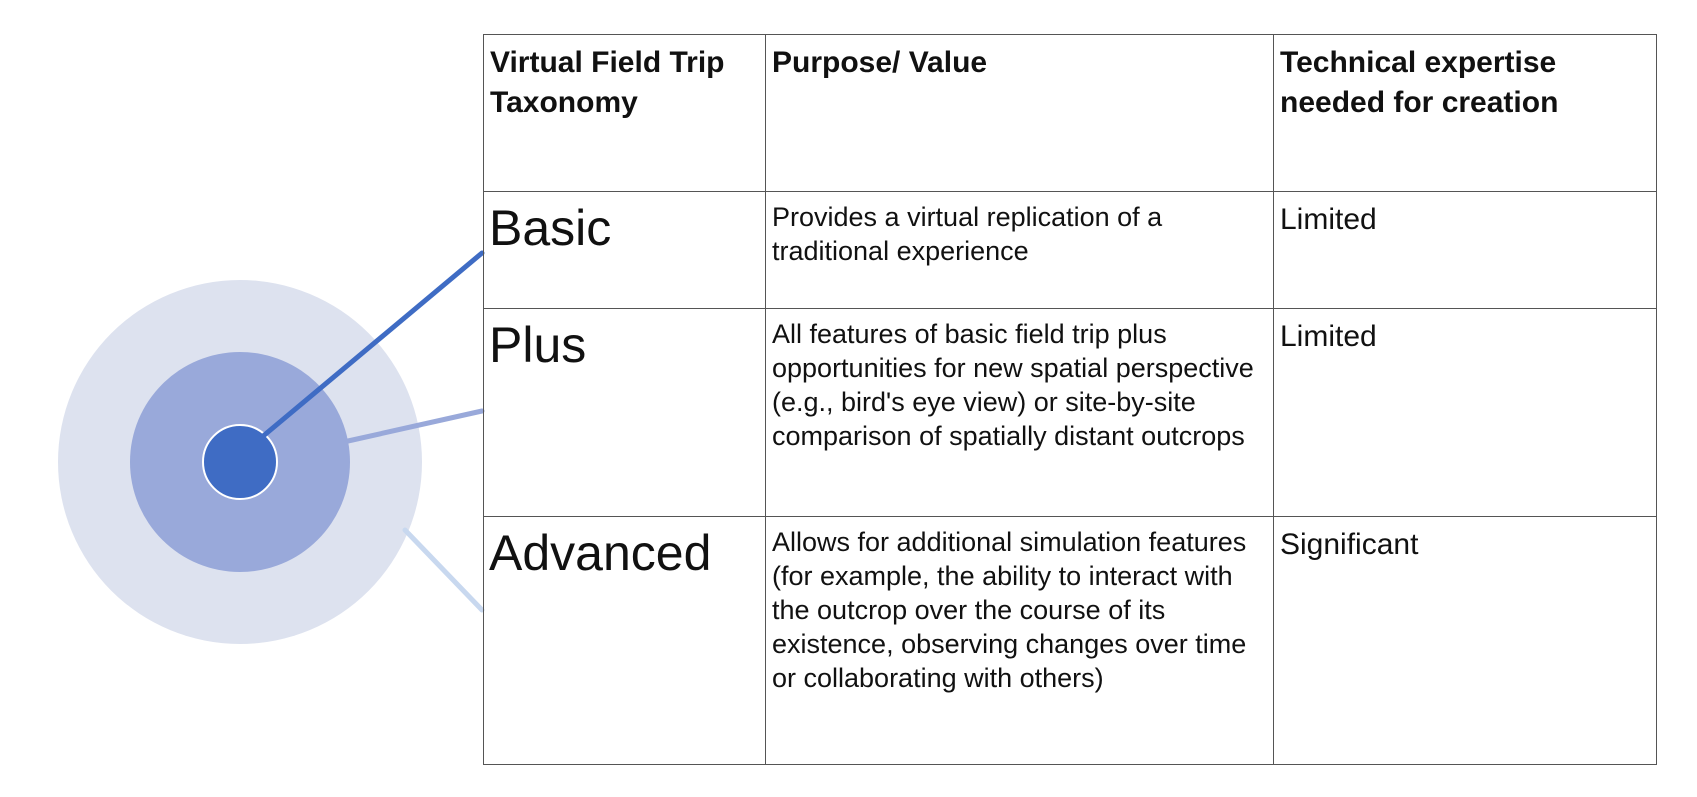  What do you see at coordinates (240, 462) in the screenshot?
I see `inner-core-basic` at bounding box center [240, 462].